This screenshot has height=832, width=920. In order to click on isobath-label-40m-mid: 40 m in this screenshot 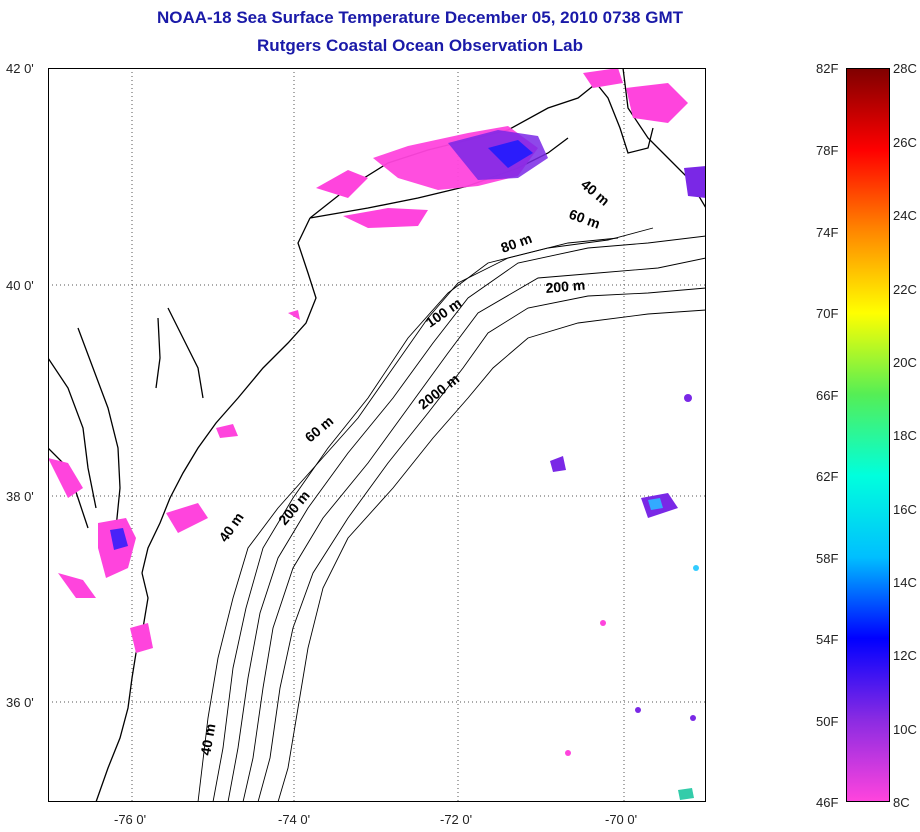, I will do `click(230, 526)`.